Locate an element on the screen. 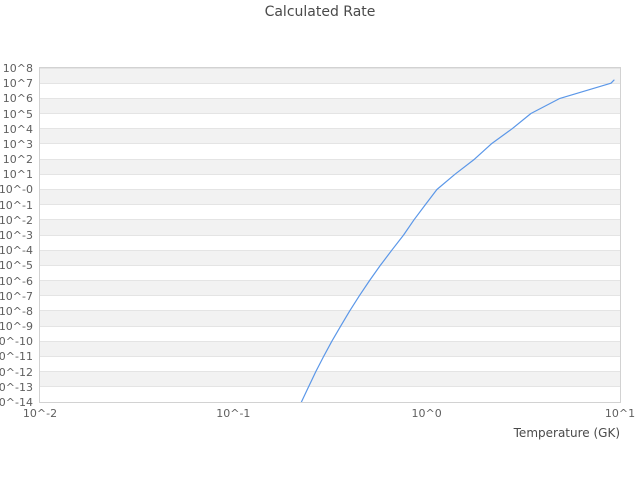 This screenshot has width=640, height=480. y-tick-label: 10^6 is located at coordinates (17, 99).